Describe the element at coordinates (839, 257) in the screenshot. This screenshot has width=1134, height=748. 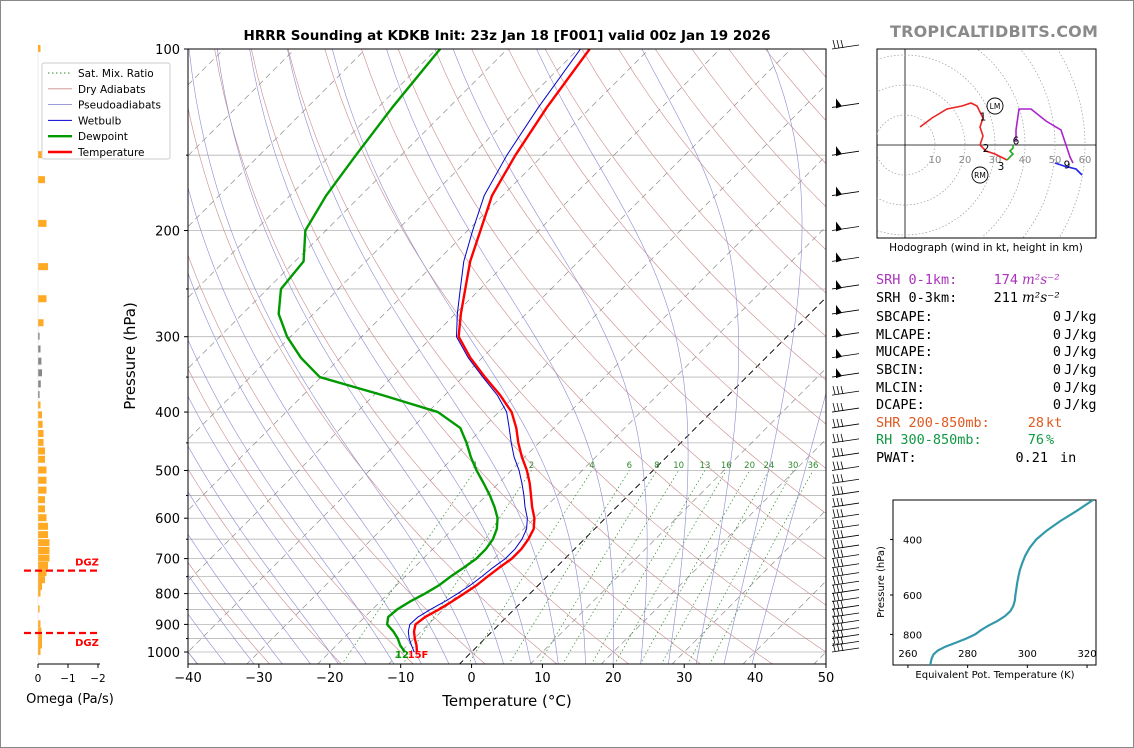
I see `barb-pennant` at that location.